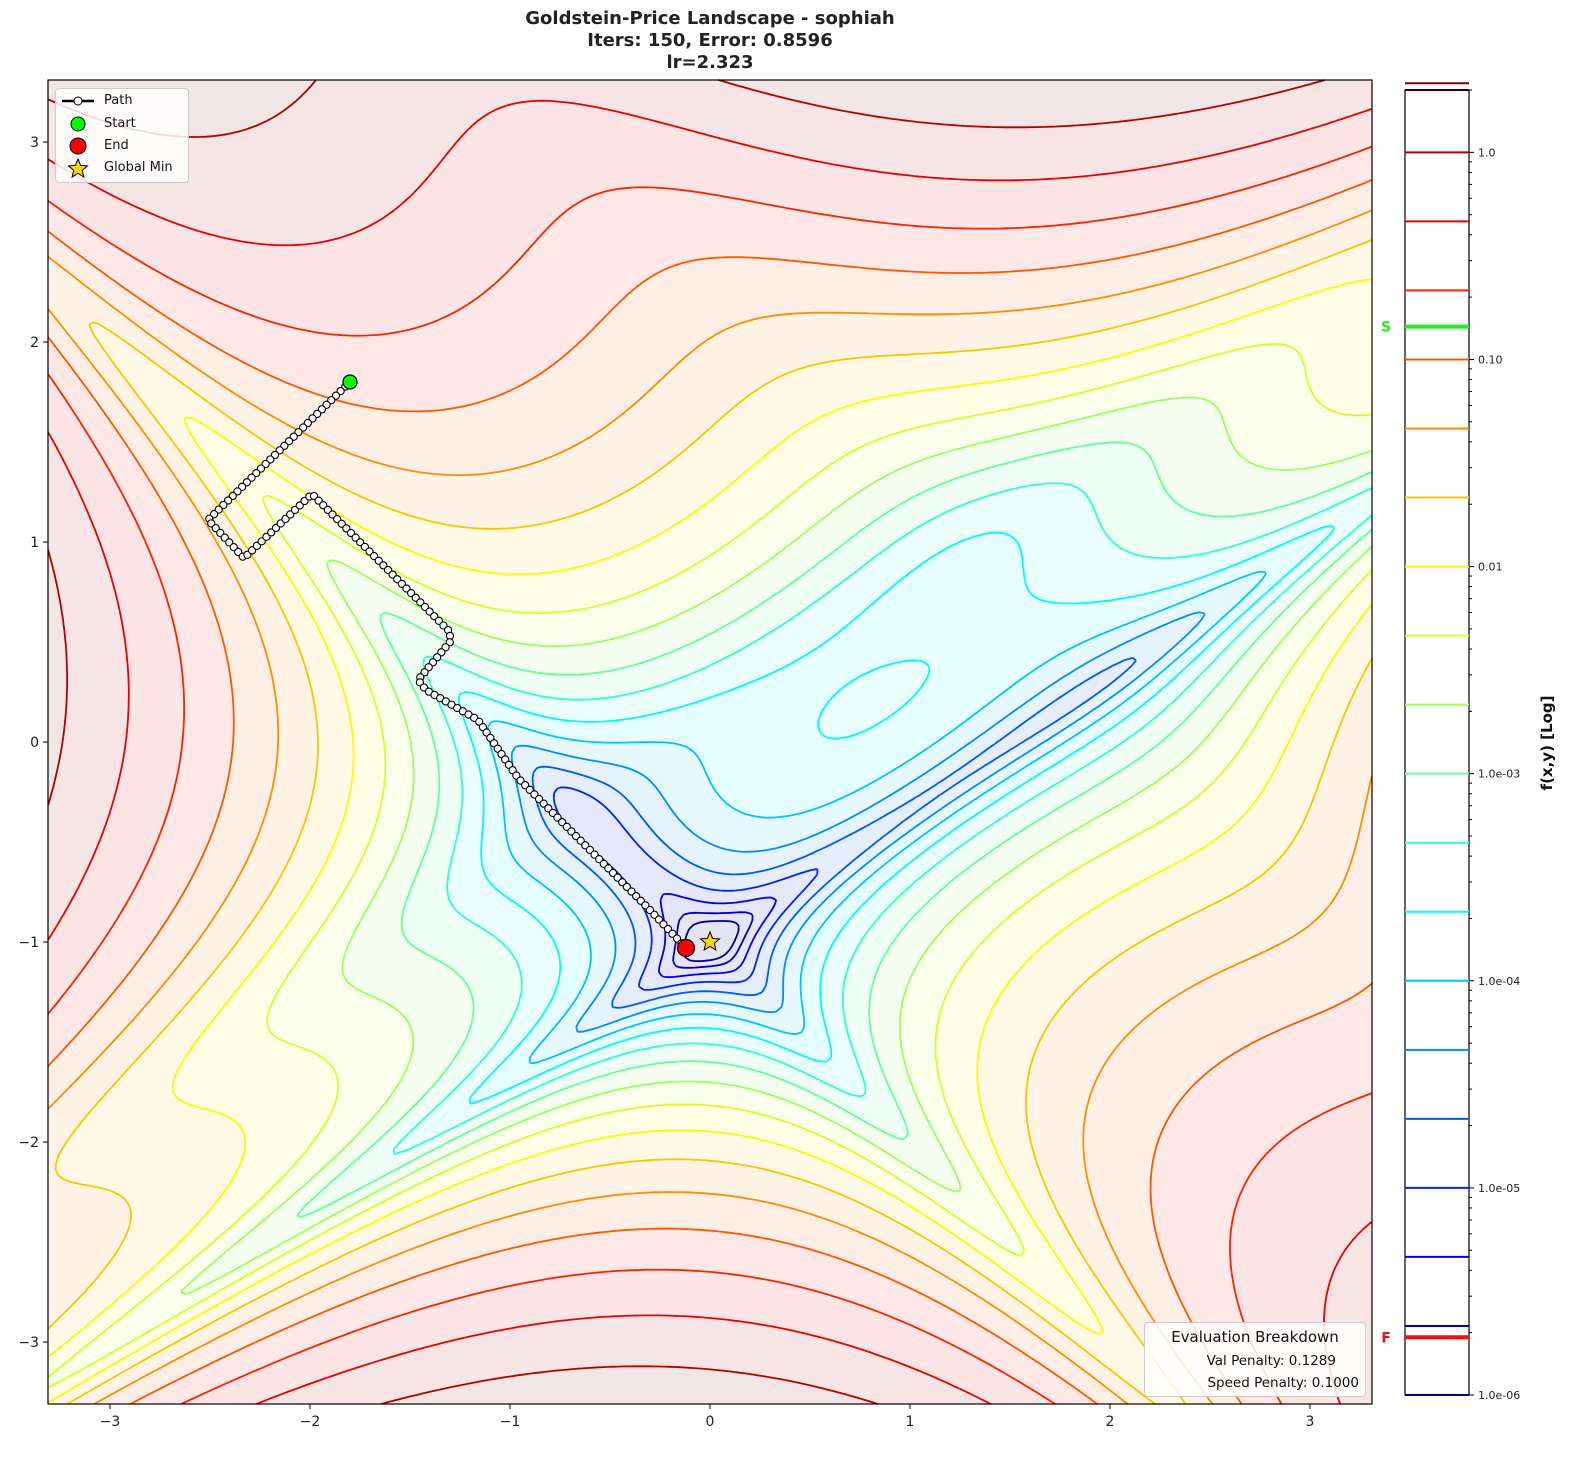 This screenshot has width=1580, height=1457. What do you see at coordinates (34, 143) in the screenshot?
I see `y-tick-label: 3` at bounding box center [34, 143].